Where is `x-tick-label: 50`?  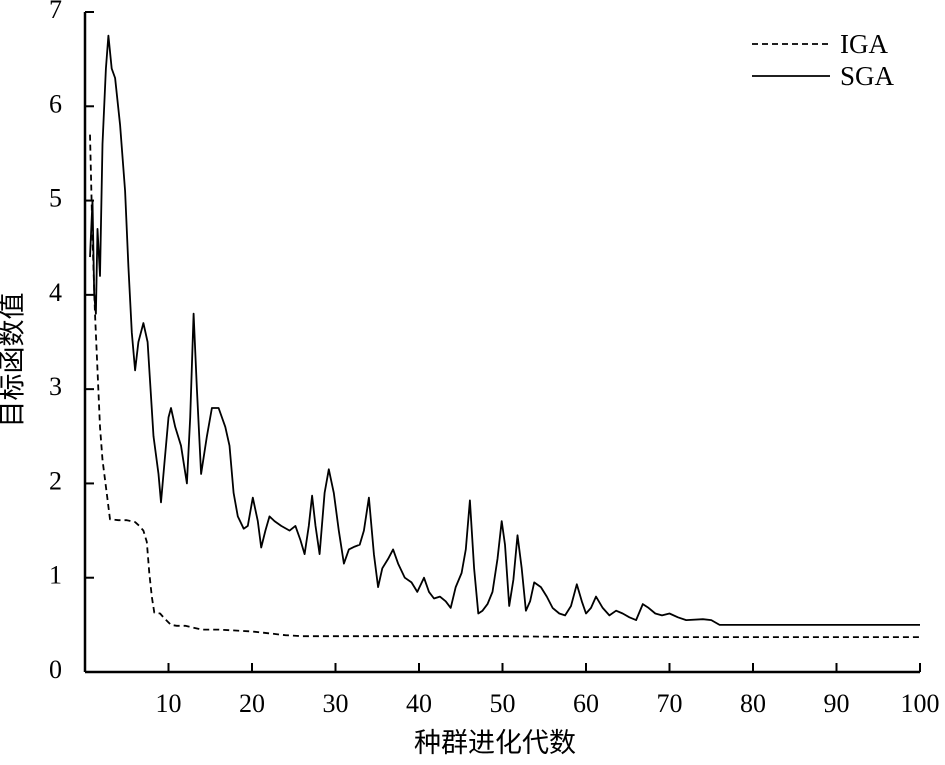 x-tick-label: 50 is located at coordinates (503, 703).